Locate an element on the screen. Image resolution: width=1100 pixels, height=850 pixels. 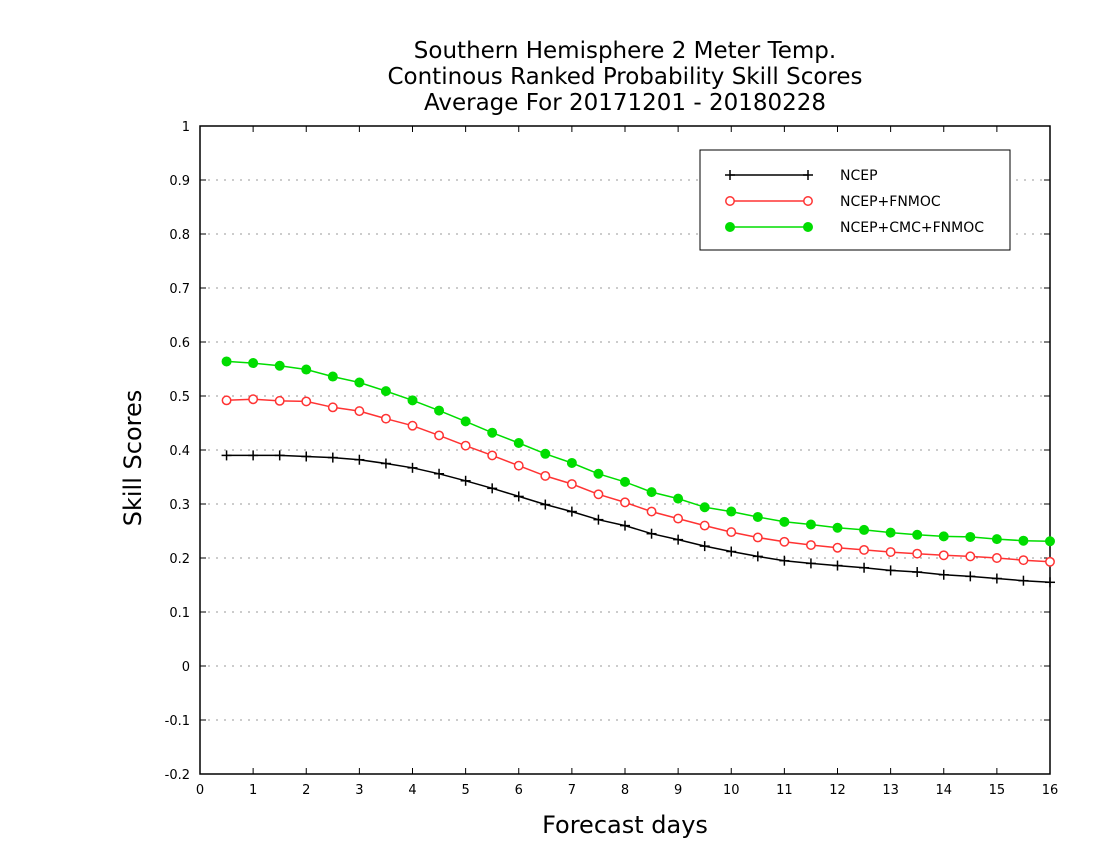
y-tick-label: -0.1 is located at coordinates (177, 721).